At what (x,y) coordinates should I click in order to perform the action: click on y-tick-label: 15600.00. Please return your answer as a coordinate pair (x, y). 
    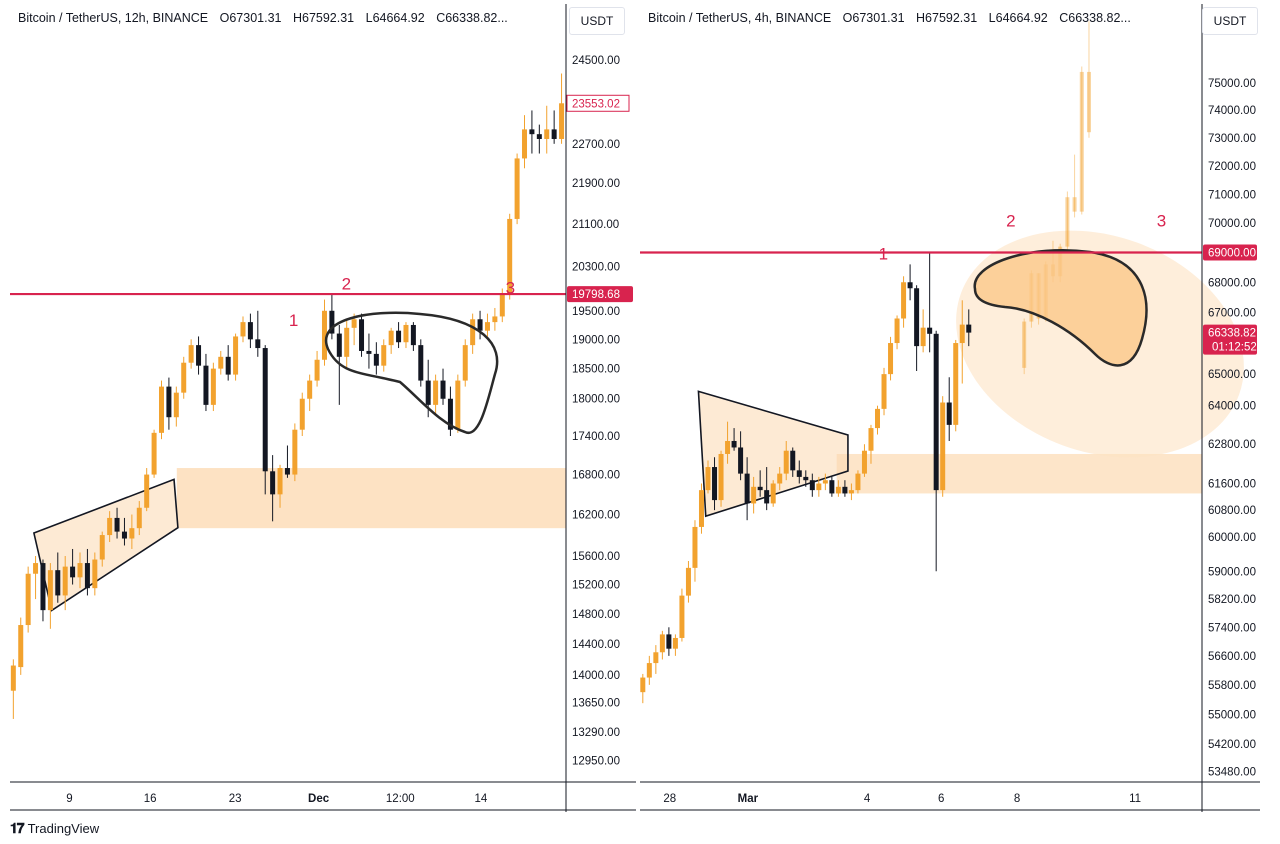
    Looking at the image, I should click on (596, 557).